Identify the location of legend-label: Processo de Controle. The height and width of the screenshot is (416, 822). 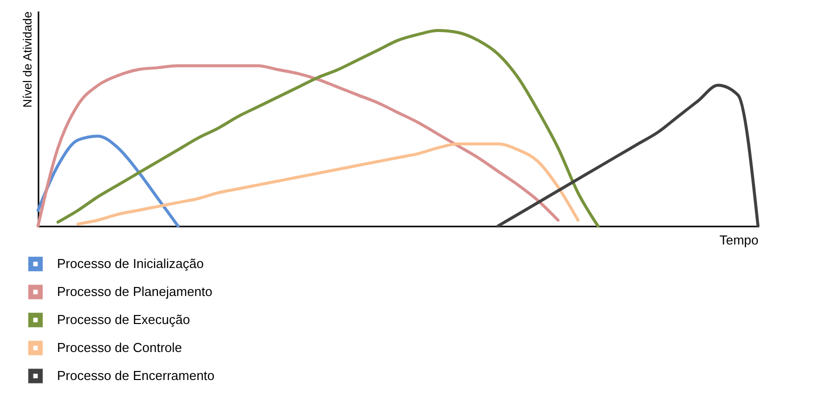
(119, 347).